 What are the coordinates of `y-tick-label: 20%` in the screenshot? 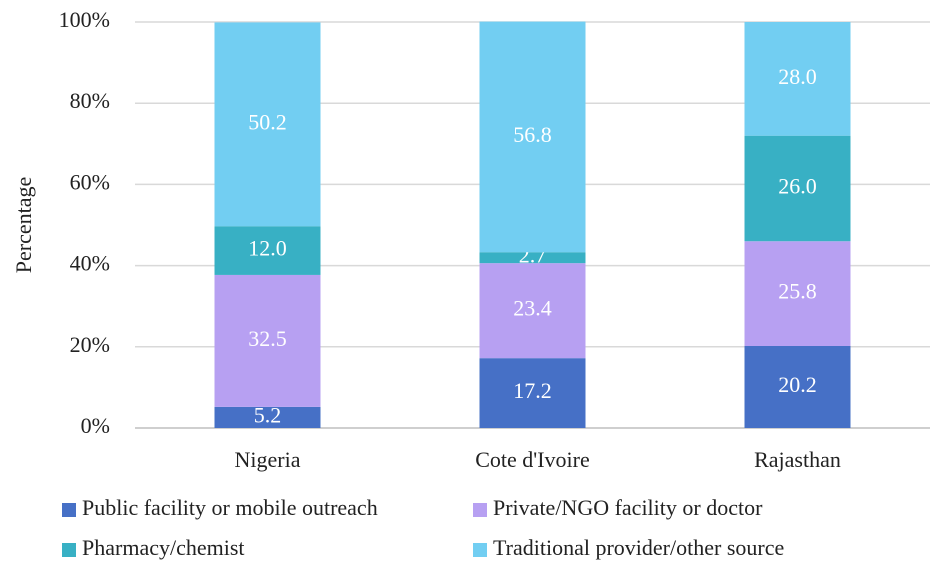 It's located at (90, 344).